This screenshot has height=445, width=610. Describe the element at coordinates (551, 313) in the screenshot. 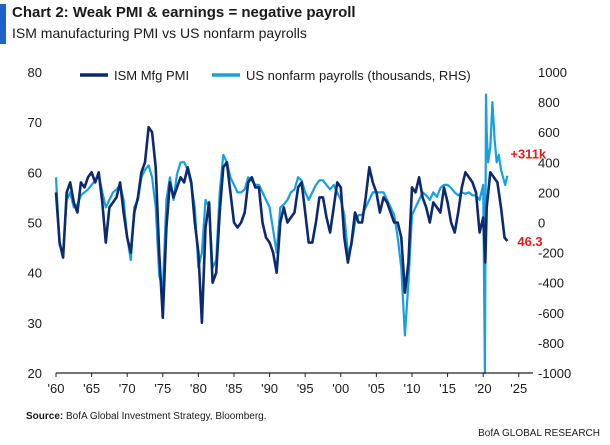

I see `y-right-tick-label: -600` at that location.